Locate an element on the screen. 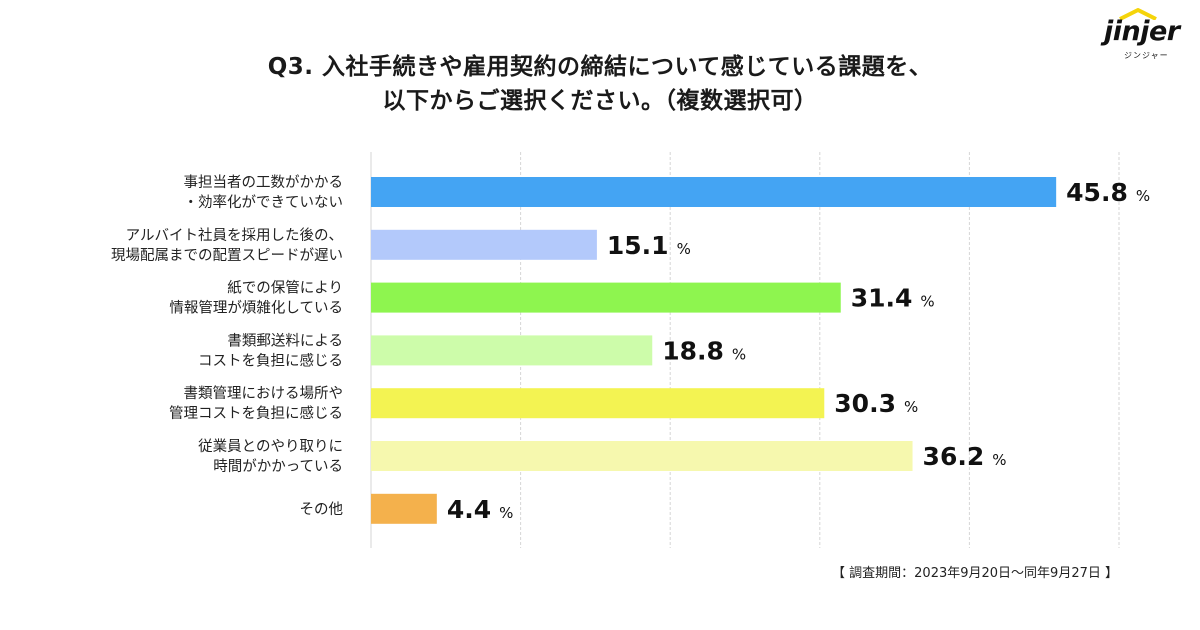  category-label: 時間がかかっている is located at coordinates (278, 466).